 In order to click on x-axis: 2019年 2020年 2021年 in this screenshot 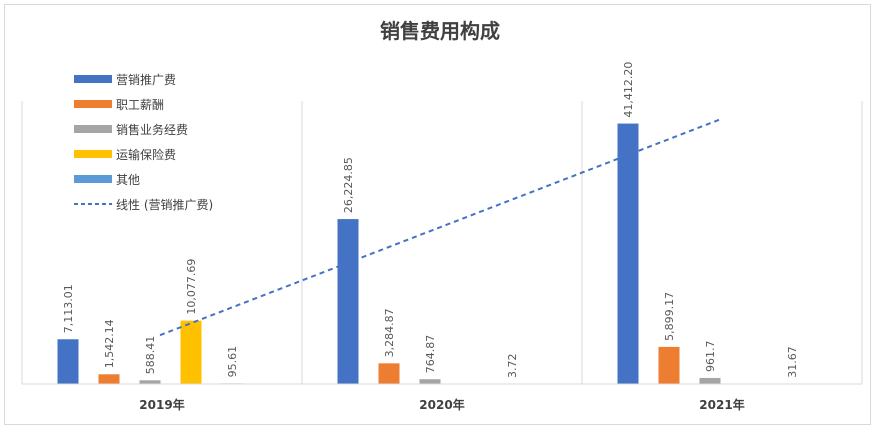, I will do `click(442, 397)`.